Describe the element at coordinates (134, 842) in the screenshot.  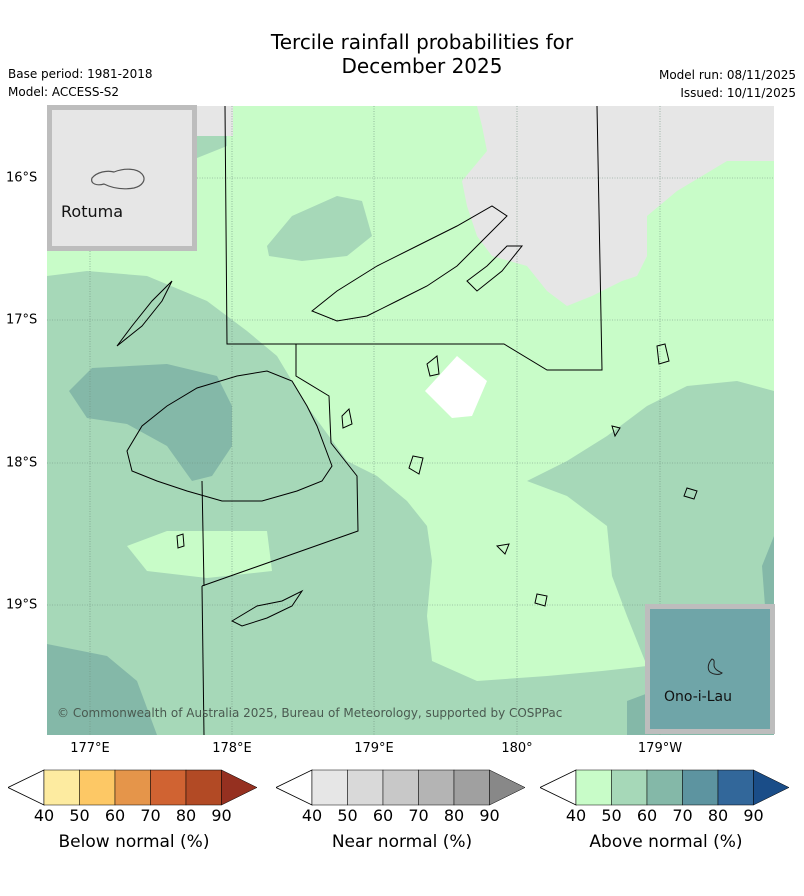
I see `colorbar-title: Below normal (%)` at that location.